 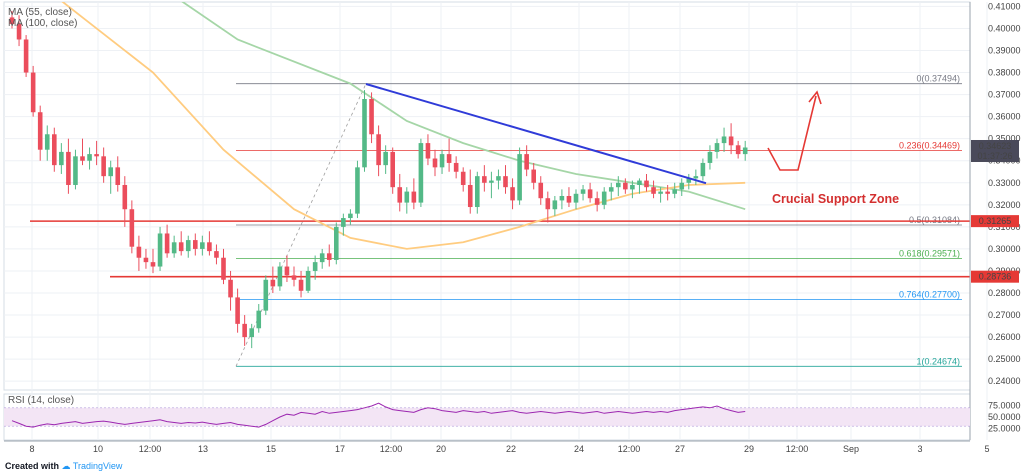 I want to click on footer: Created with ☁ TradingView, so click(x=63, y=466).